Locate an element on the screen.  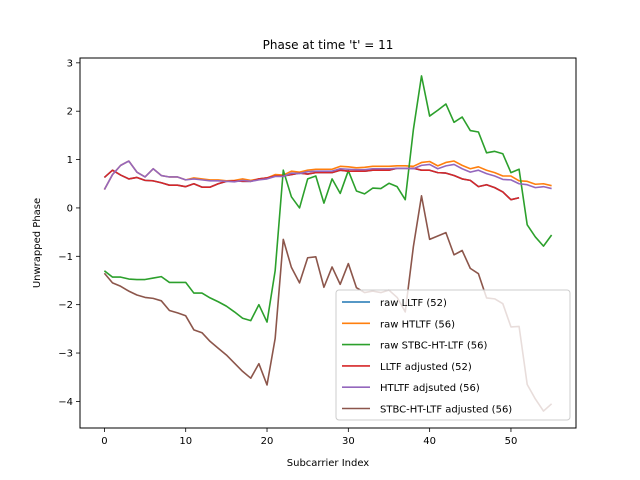
y-tick-label: 2 is located at coordinates (70, 112).